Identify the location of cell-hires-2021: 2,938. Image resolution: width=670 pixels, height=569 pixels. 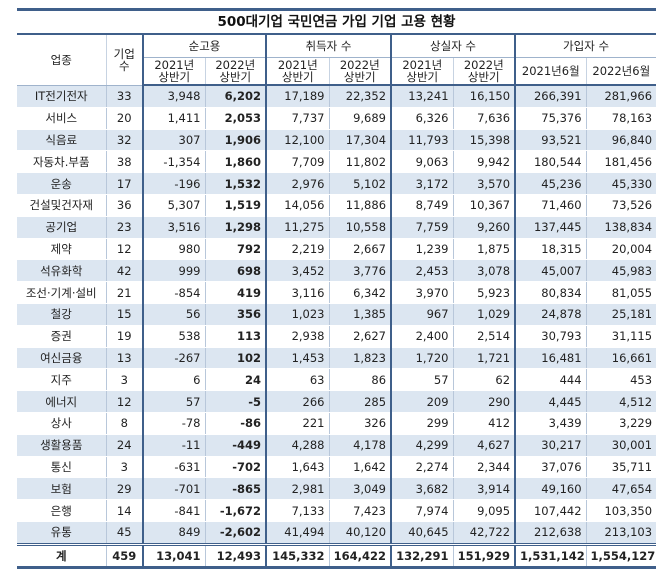
(298, 336).